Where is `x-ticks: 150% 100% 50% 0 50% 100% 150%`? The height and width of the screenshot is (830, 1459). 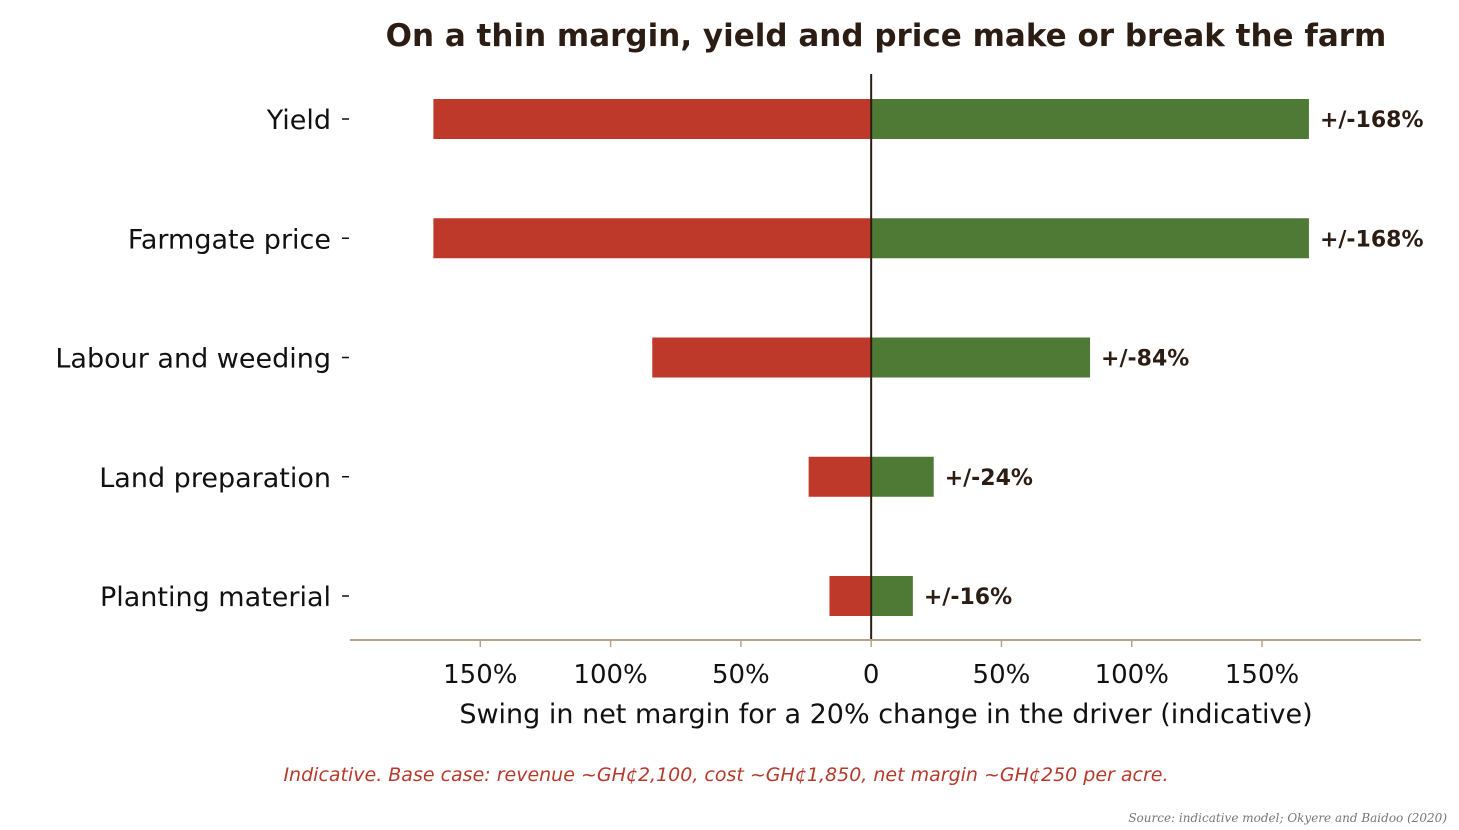 x-ticks: 150% 100% 50% 0 50% 100% 150% is located at coordinates (871, 665).